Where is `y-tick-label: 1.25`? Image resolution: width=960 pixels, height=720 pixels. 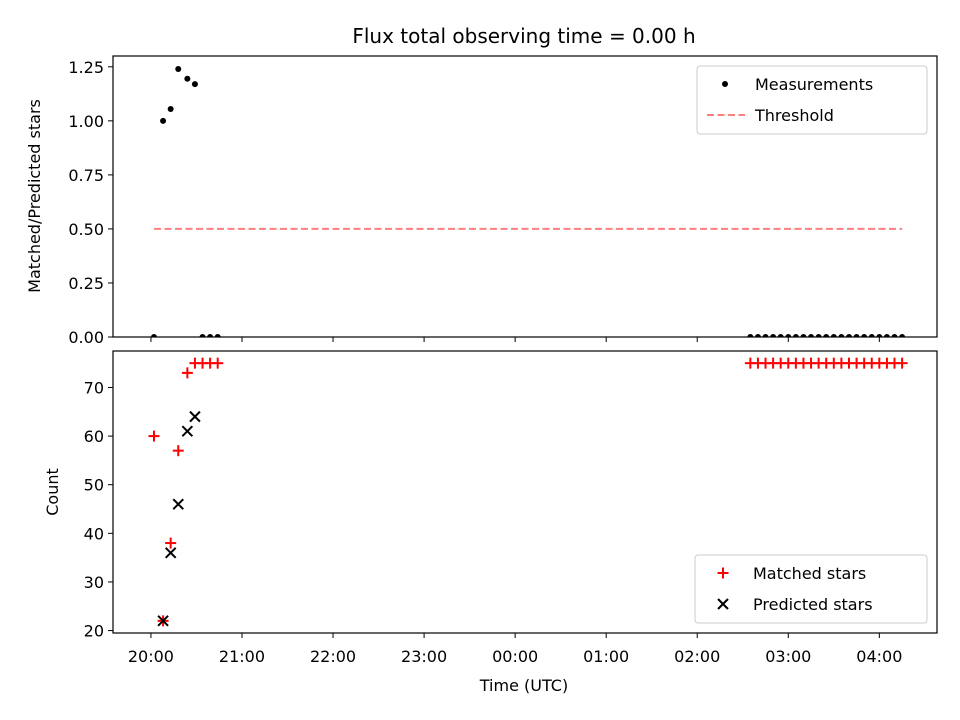 y-tick-label: 1.25 is located at coordinates (86, 67).